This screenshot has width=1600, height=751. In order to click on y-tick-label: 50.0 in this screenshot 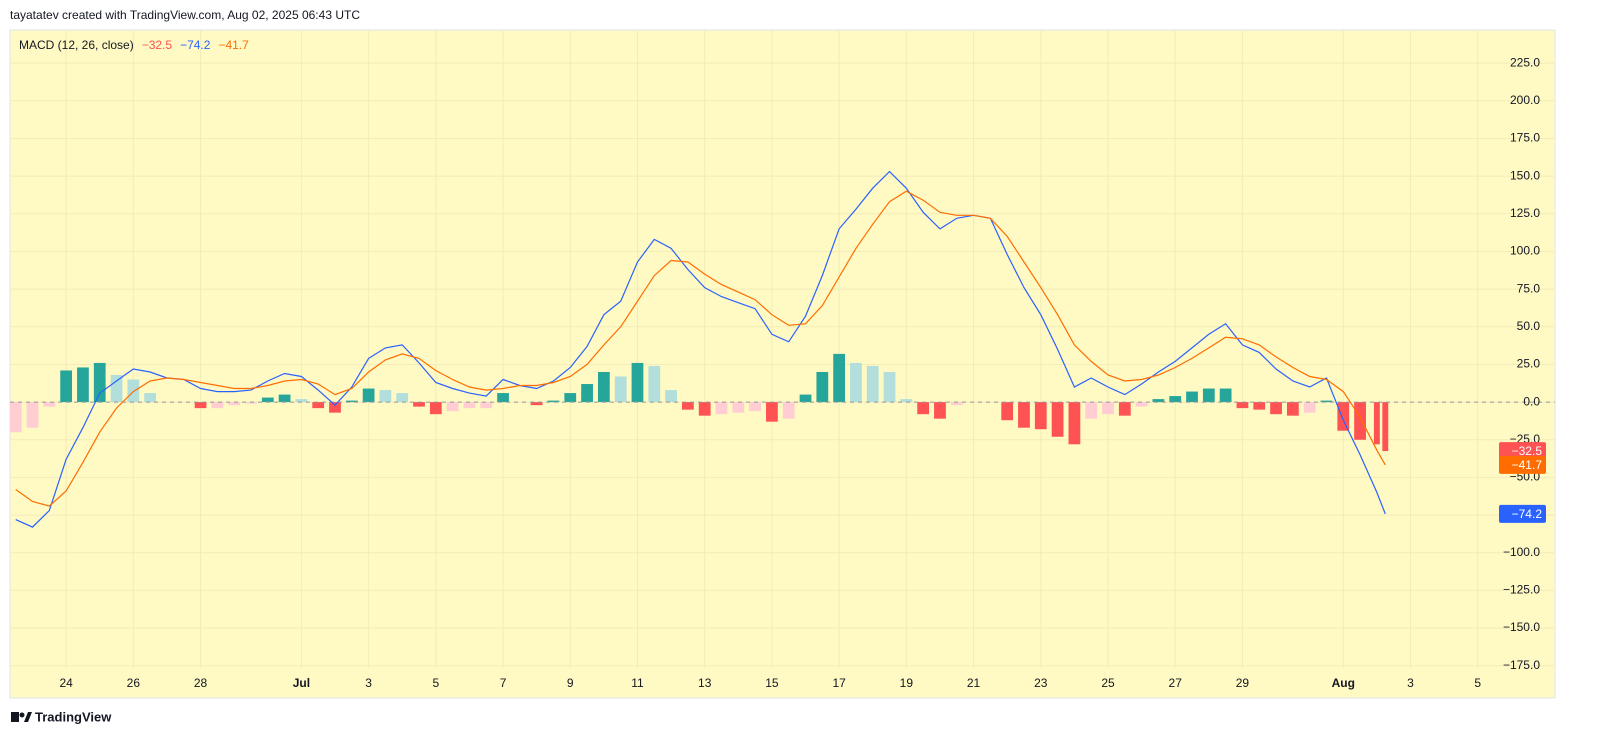, I will do `click(1529, 326)`.